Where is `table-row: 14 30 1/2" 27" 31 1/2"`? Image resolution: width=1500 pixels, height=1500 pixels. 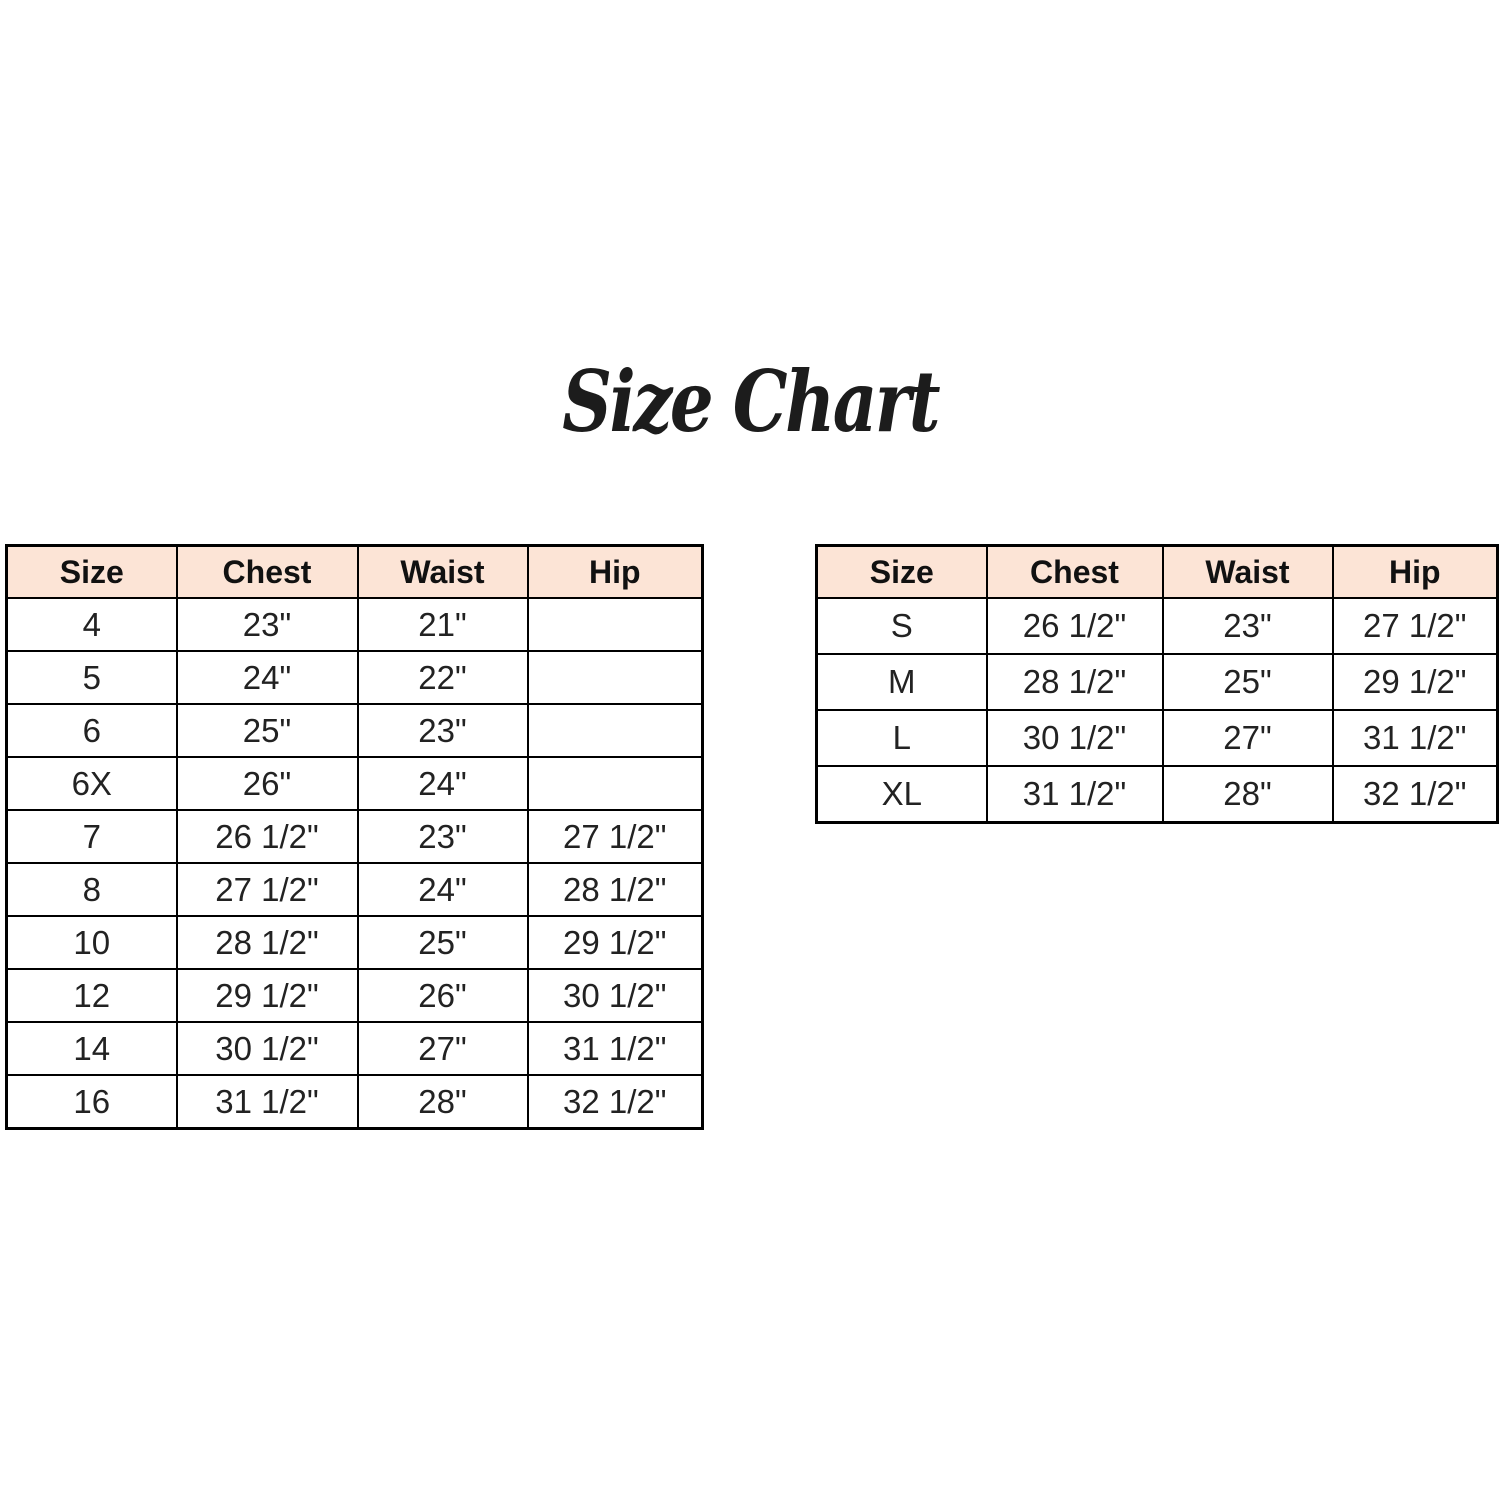
table-row: 14 30 1/2" 27" 31 1/2" is located at coordinates (354, 1048).